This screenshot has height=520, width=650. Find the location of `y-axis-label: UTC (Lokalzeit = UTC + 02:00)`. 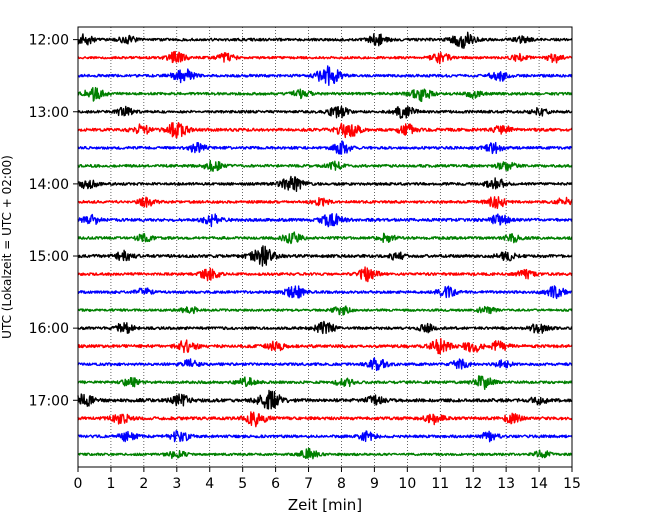

y-axis-label: UTC (Lokalzeit = UTC + 02:00) is located at coordinates (7, 247).